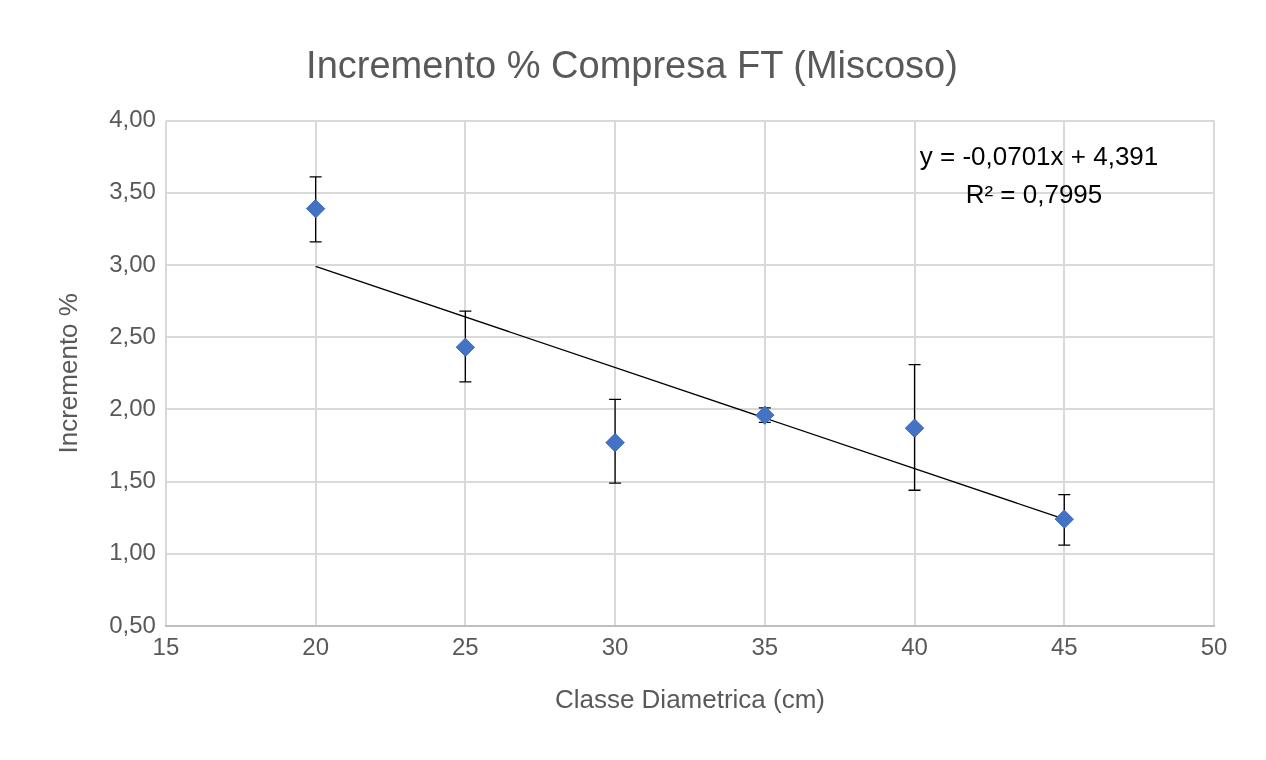 The image size is (1266, 760). I want to click on x-tick-label: 20, so click(315, 647).